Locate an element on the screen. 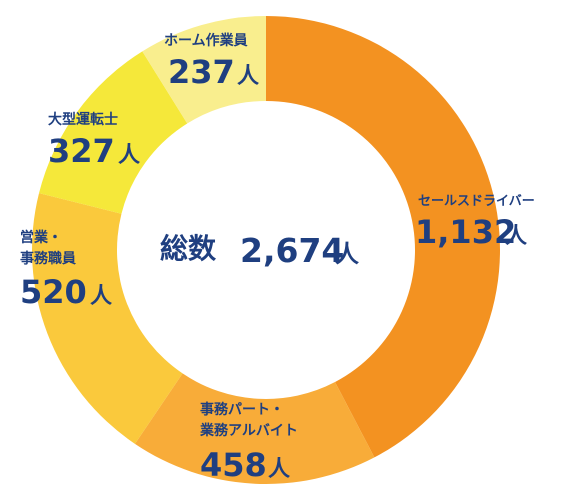 The width and height of the screenshot is (564, 501). value-sales-driver: 1,132 is located at coordinates (465, 232).